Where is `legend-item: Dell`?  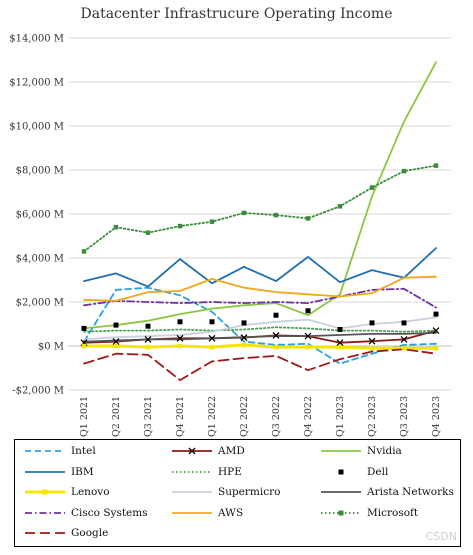
legend-item: Dell is located at coordinates (353, 472).